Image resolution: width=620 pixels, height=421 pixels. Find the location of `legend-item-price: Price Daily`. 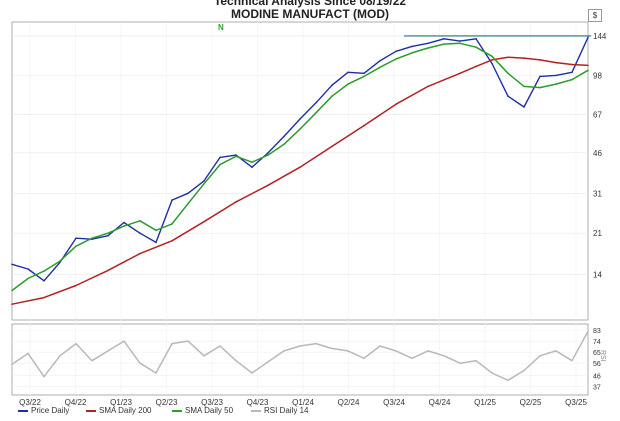

legend-item-price: Price Daily is located at coordinates (43, 410).